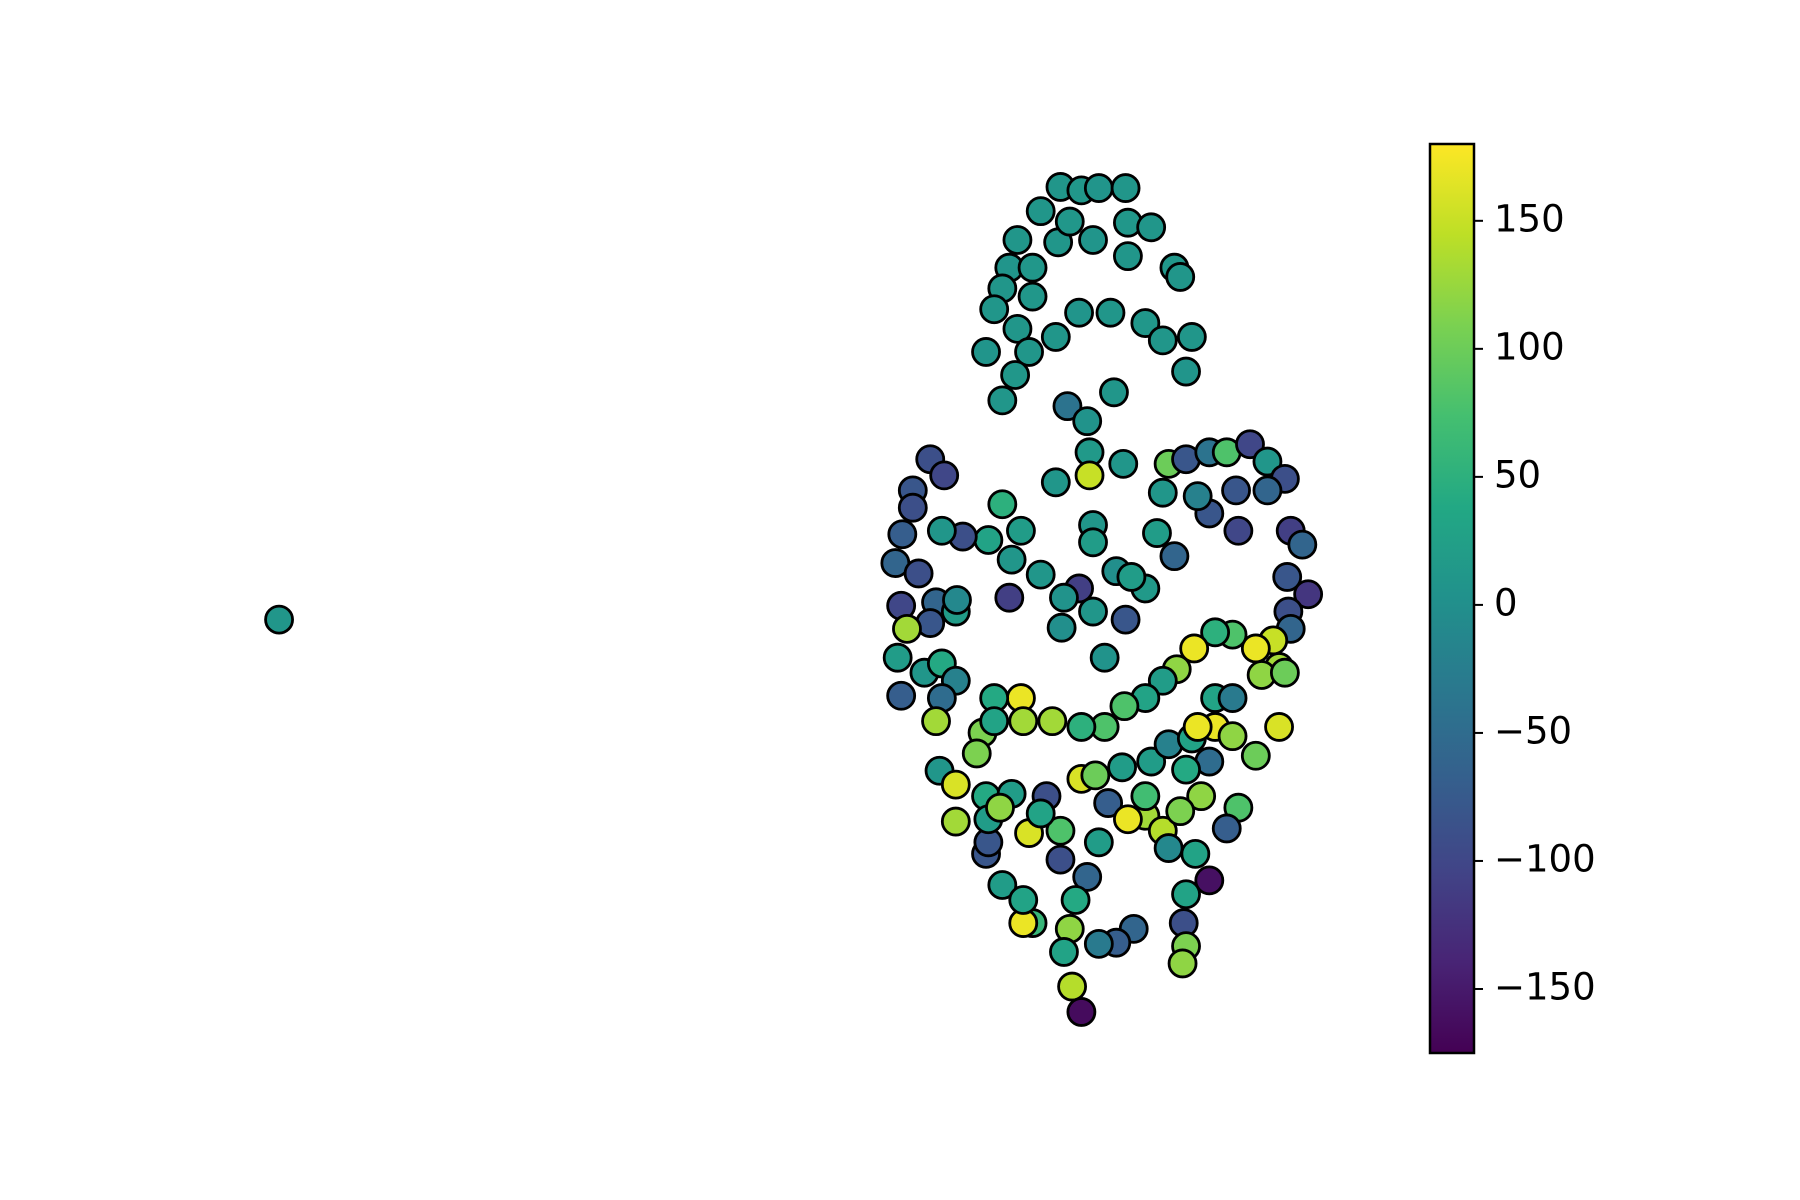  What do you see at coordinates (1529, 346) in the screenshot?
I see `colorbar-tick-label: 100` at bounding box center [1529, 346].